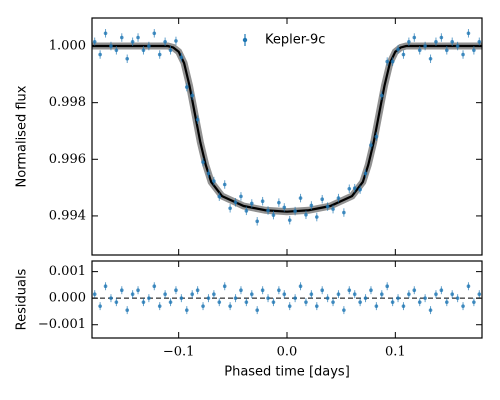 The width and height of the screenshot is (500, 400). Describe the element at coordinates (67, 159) in the screenshot. I see `y-tick-label: 0.996` at that location.